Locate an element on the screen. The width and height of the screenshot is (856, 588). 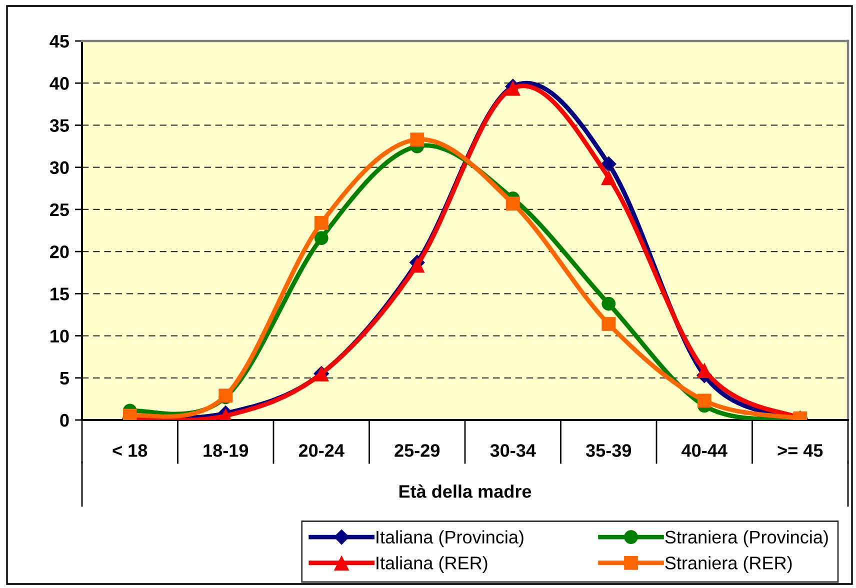
x-tick-label: 18-19 is located at coordinates (226, 450).